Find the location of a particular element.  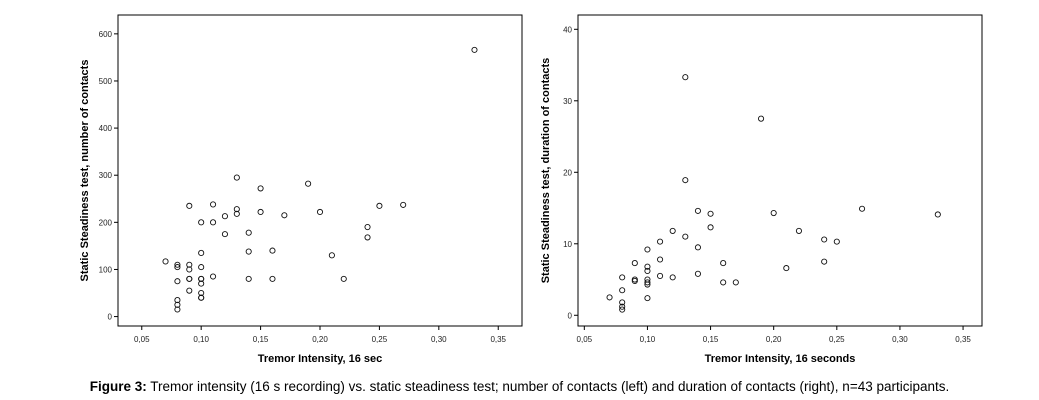

y-tick-label: 20 is located at coordinates (567, 172).